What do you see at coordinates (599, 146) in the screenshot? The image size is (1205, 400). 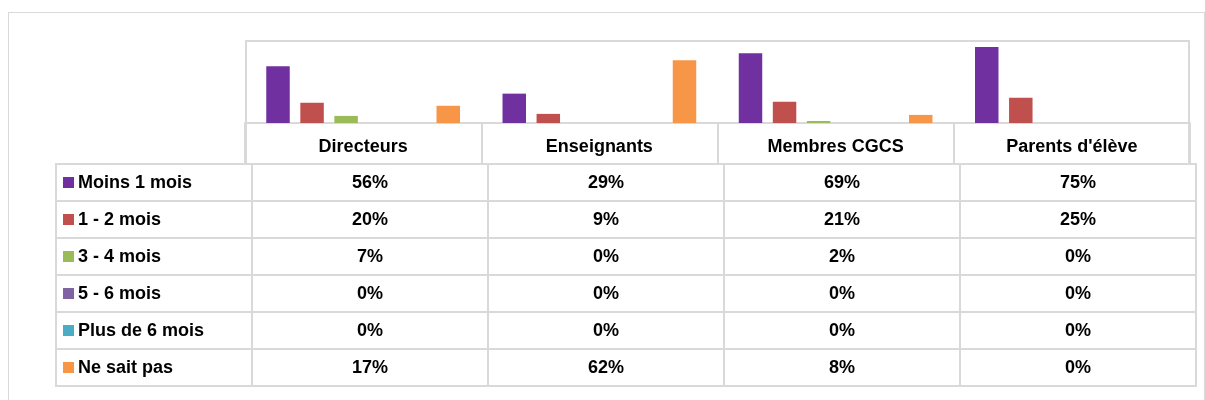 I see `x-tick-label: Enseignants` at bounding box center [599, 146].